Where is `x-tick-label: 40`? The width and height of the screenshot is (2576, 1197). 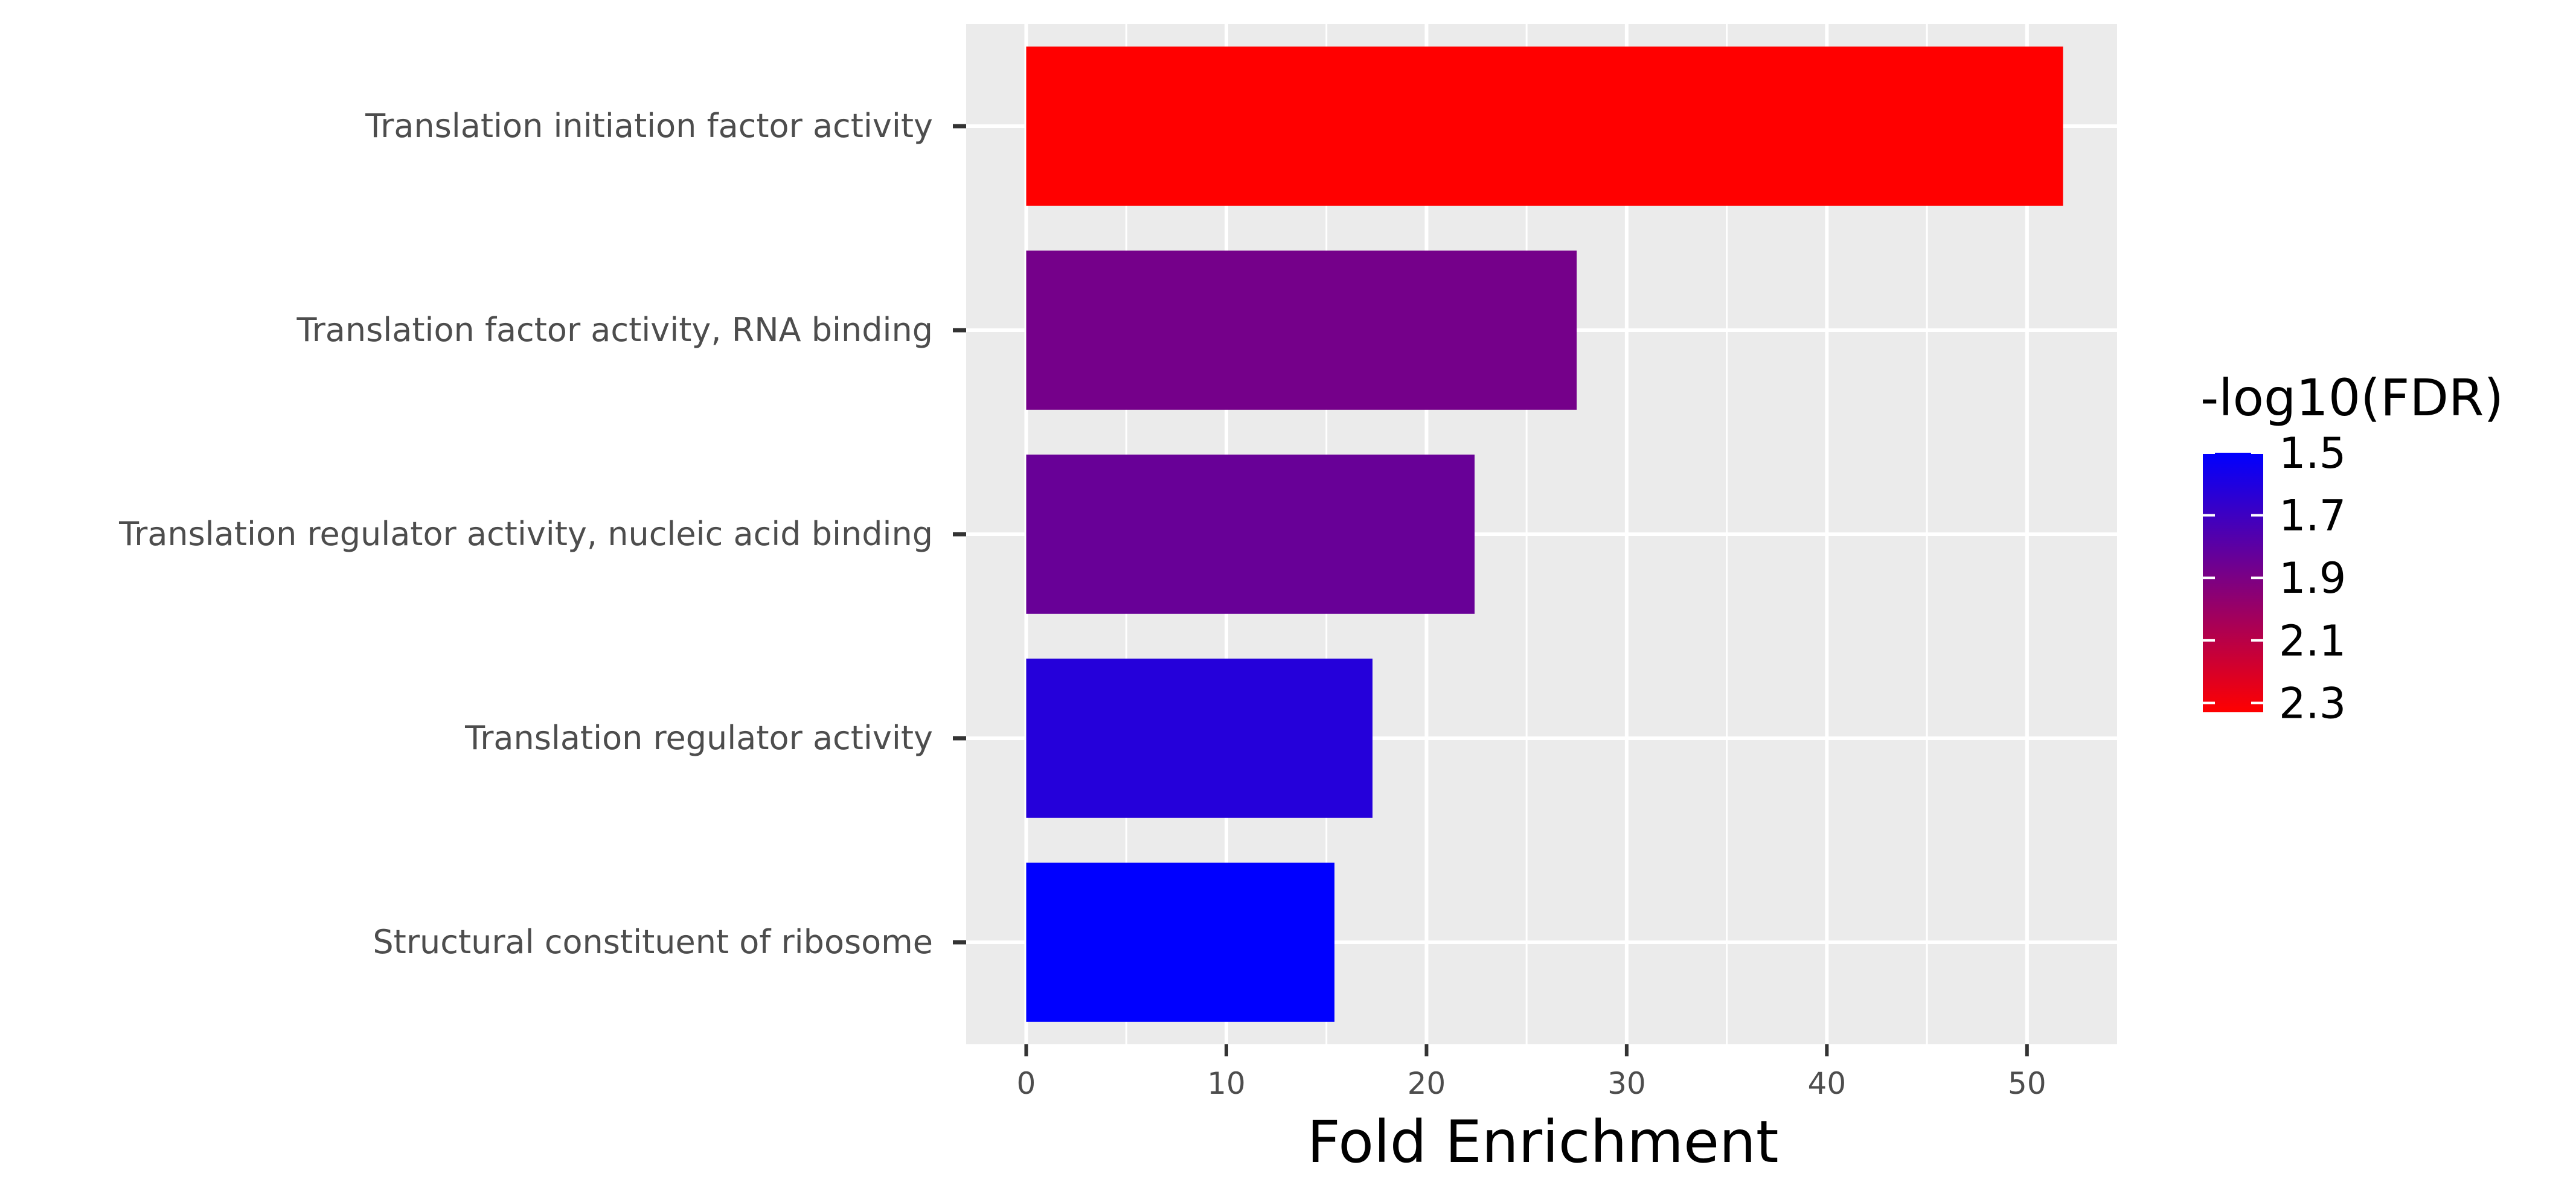 x-tick-label: 40 is located at coordinates (1827, 1084).